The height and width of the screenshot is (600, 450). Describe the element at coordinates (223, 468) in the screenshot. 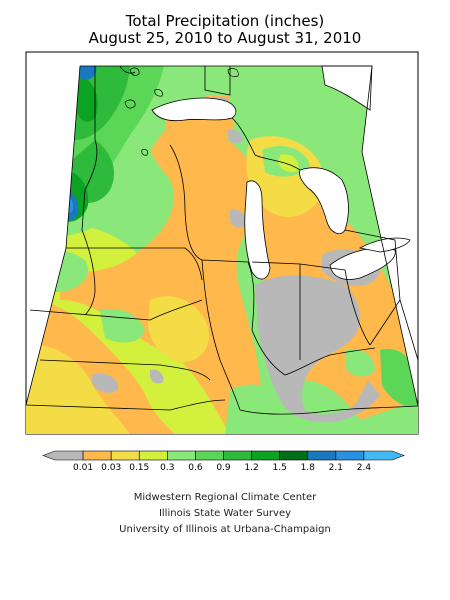

I see `legend-tick-label: 0.9` at that location.